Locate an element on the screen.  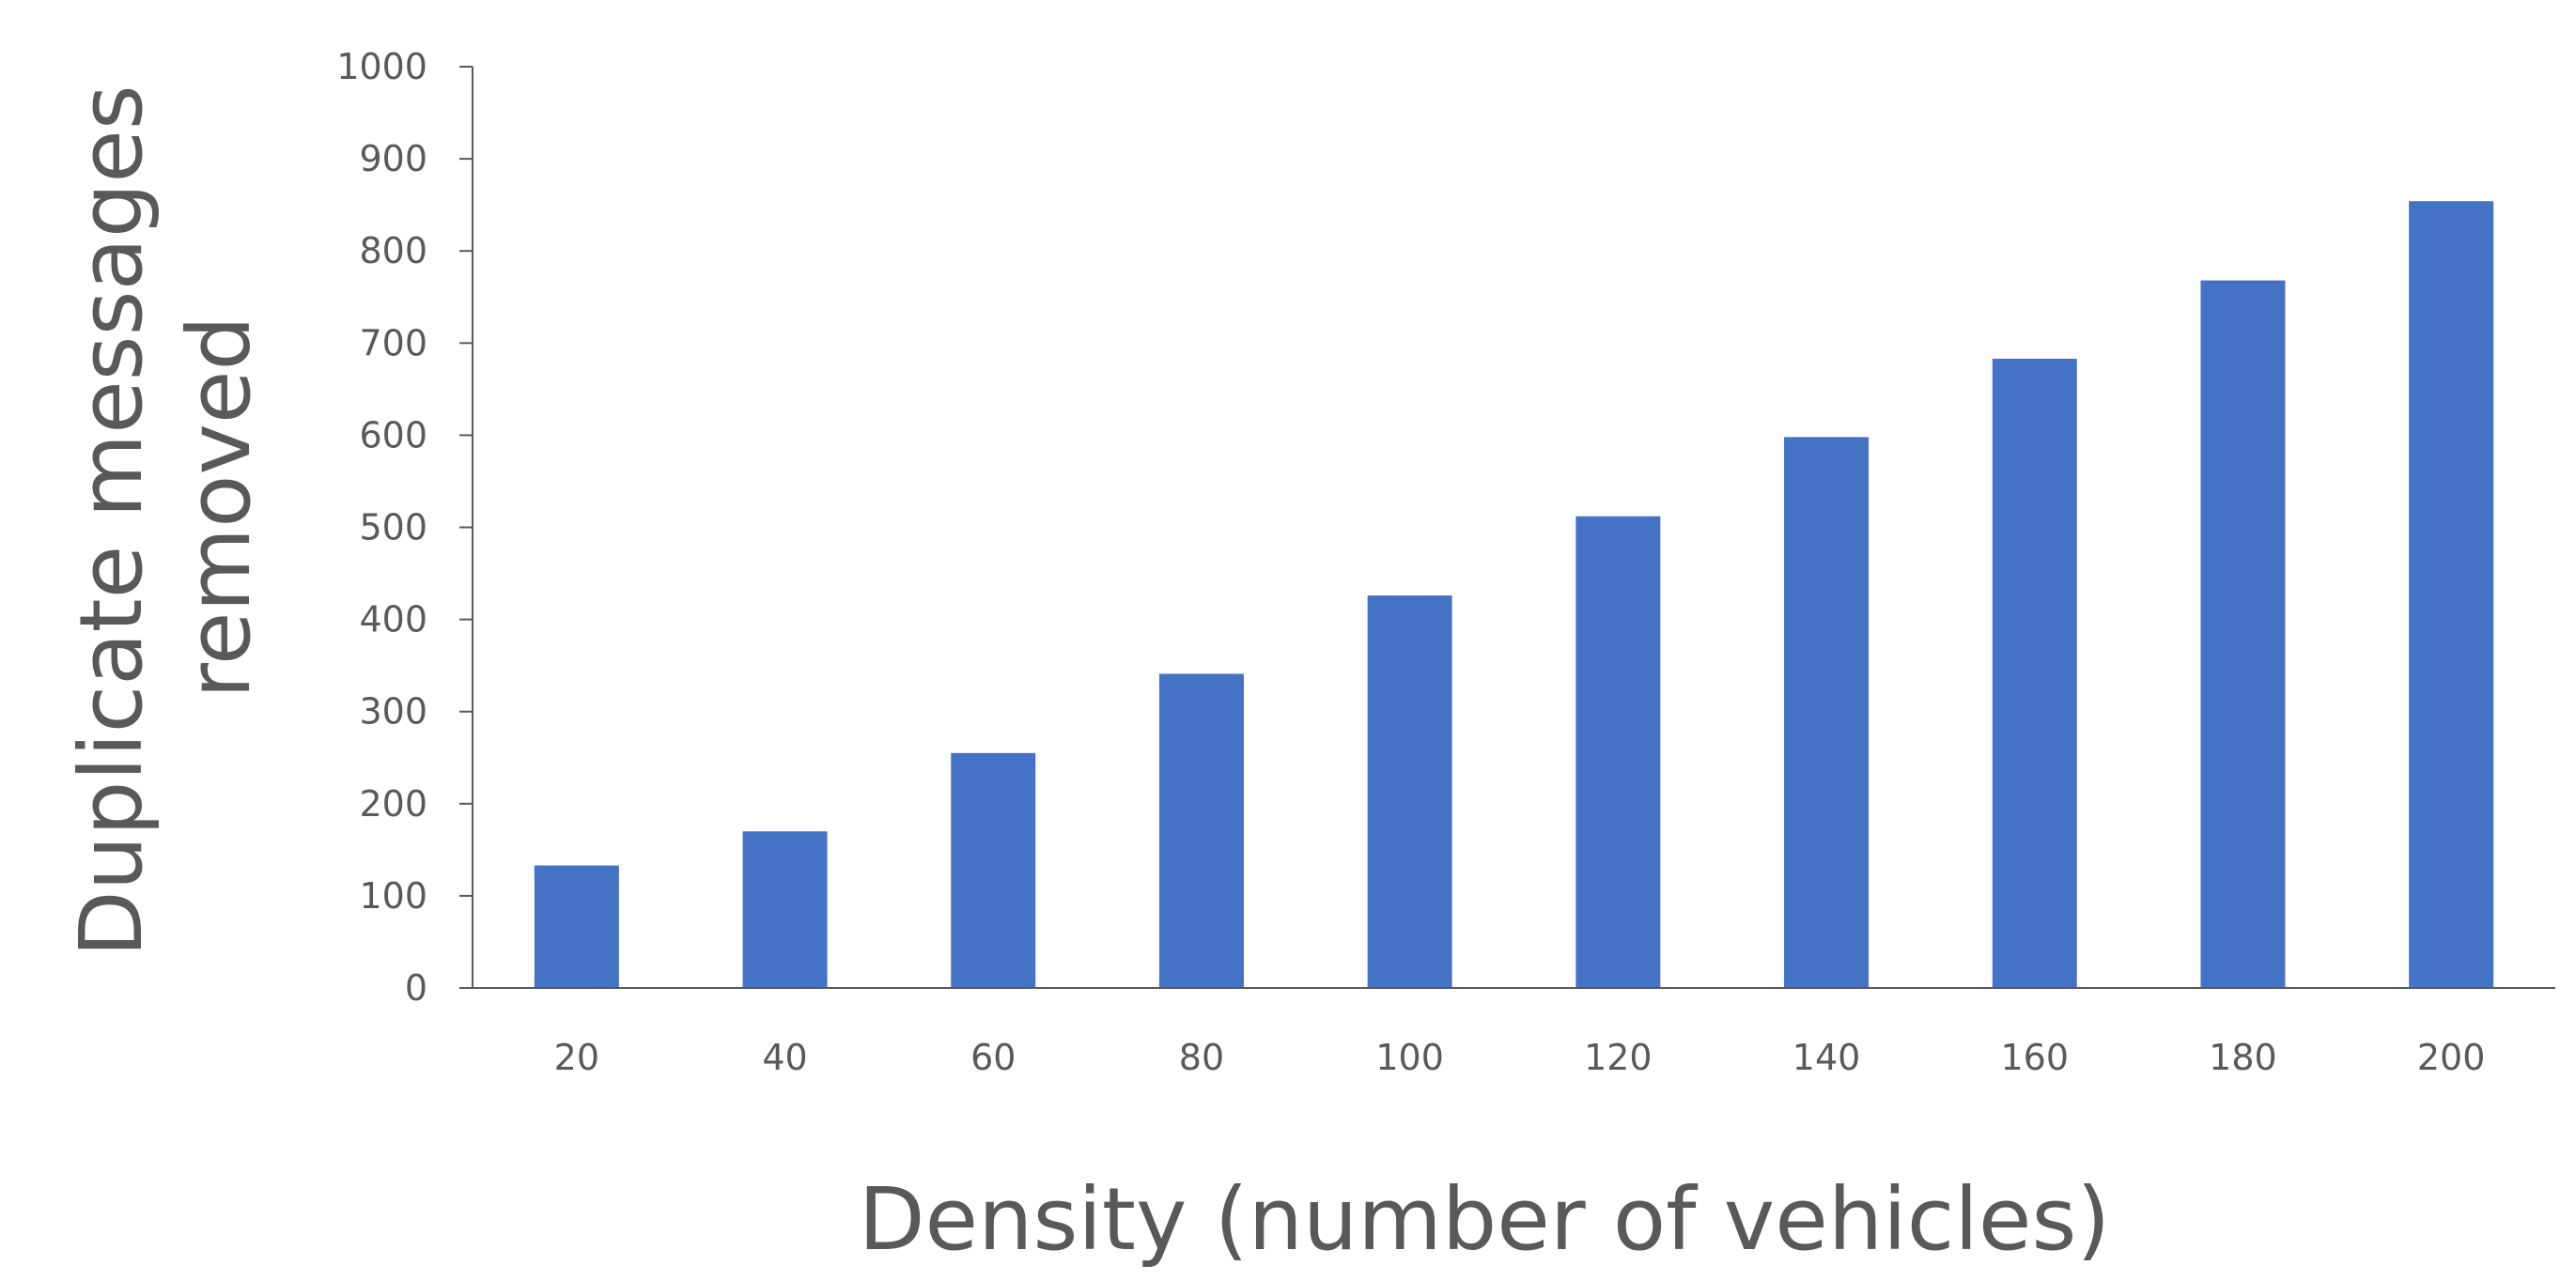
x-tick-label: 80 is located at coordinates (1201, 1057).